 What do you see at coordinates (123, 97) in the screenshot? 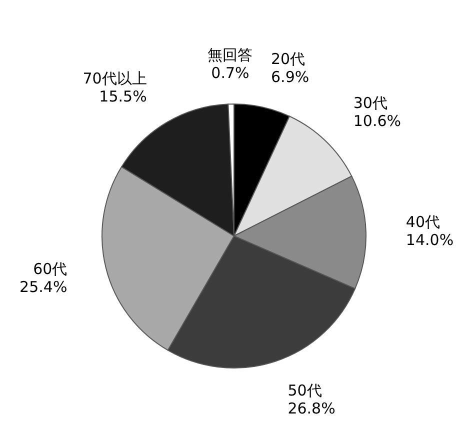
I see `data-label: 15.5%` at bounding box center [123, 97].